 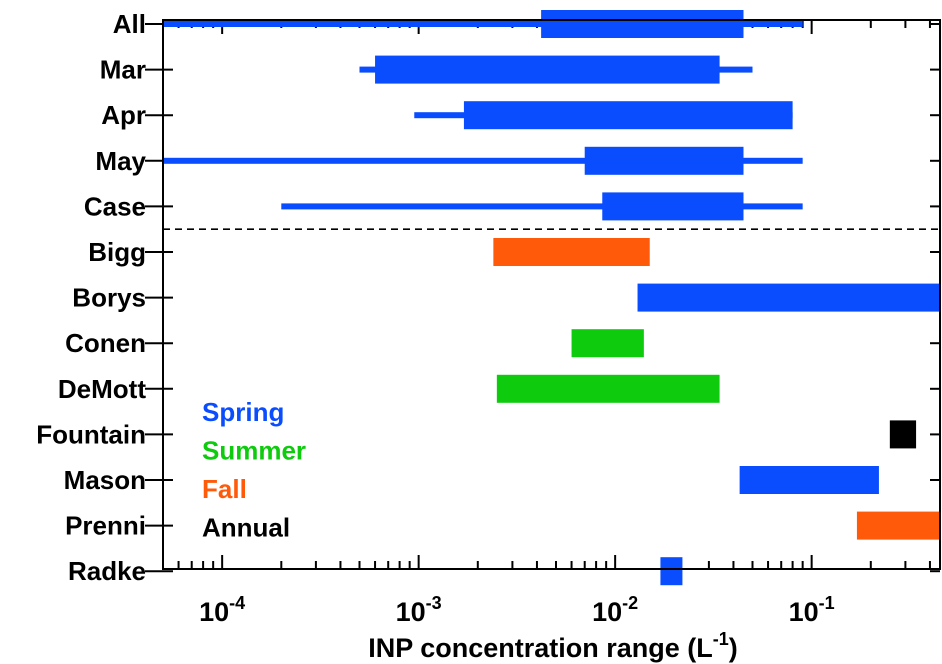 What do you see at coordinates (91, 434) in the screenshot?
I see `row-label-fountain: Fountain` at bounding box center [91, 434].